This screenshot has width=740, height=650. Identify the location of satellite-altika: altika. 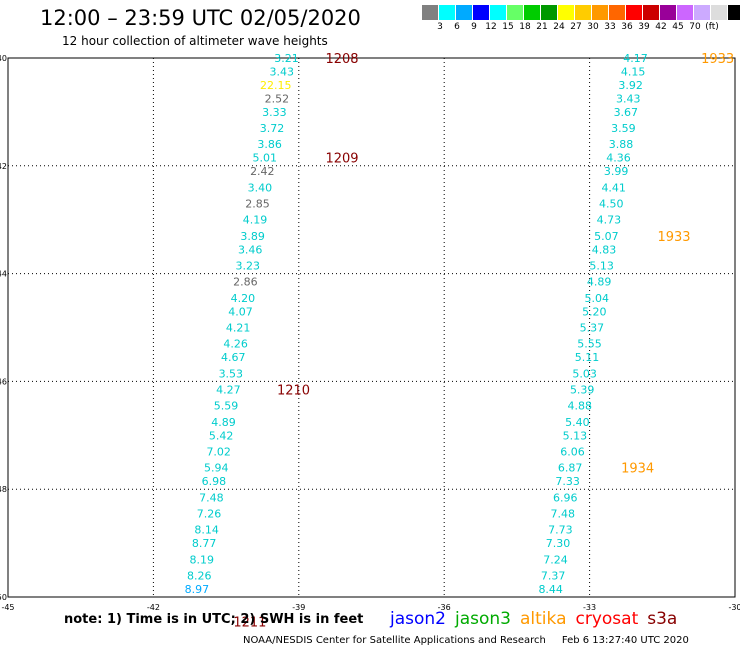
(543, 619).